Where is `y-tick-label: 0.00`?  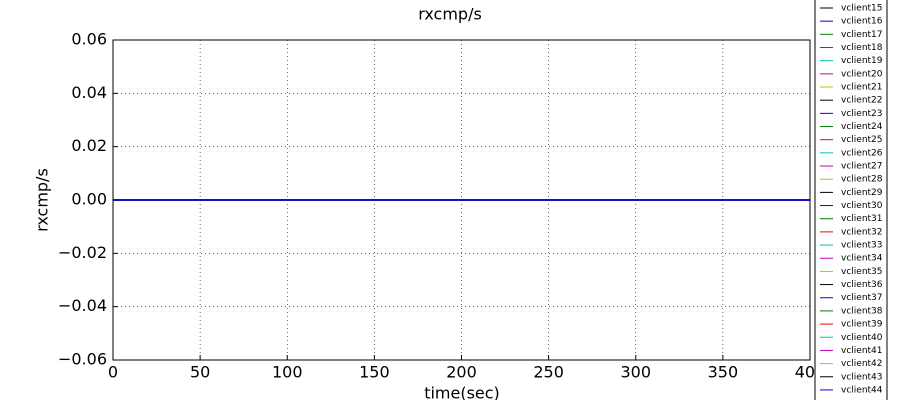 y-tick-label: 0.00 is located at coordinates (89, 199).